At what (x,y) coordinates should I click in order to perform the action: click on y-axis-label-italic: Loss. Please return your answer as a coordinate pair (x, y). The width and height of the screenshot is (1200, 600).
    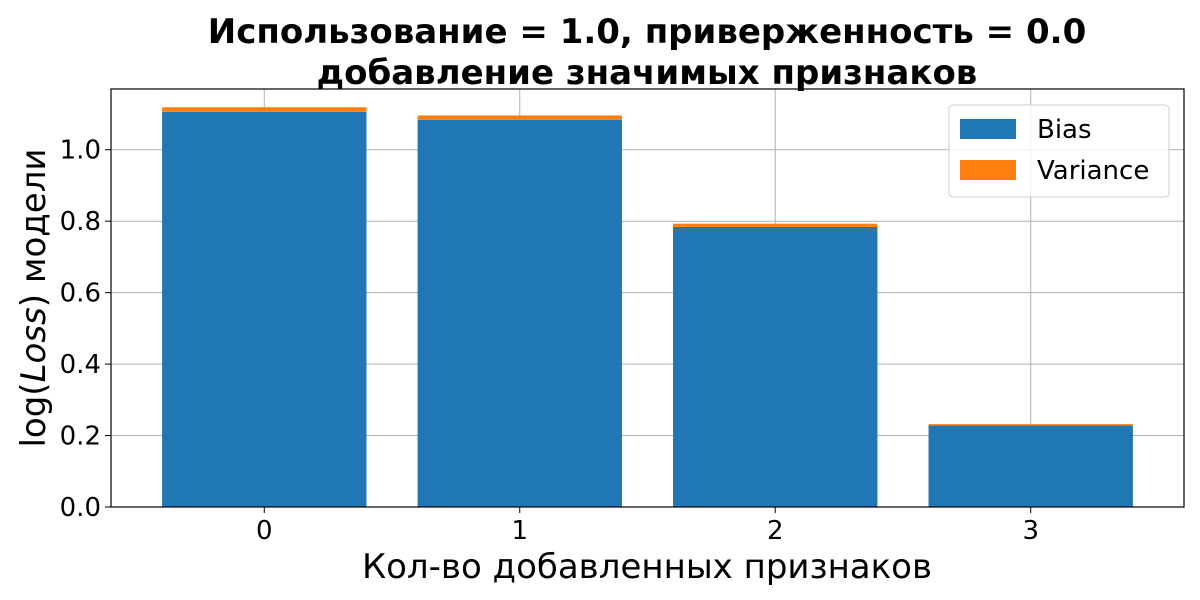
    Looking at the image, I should click on (34, 344).